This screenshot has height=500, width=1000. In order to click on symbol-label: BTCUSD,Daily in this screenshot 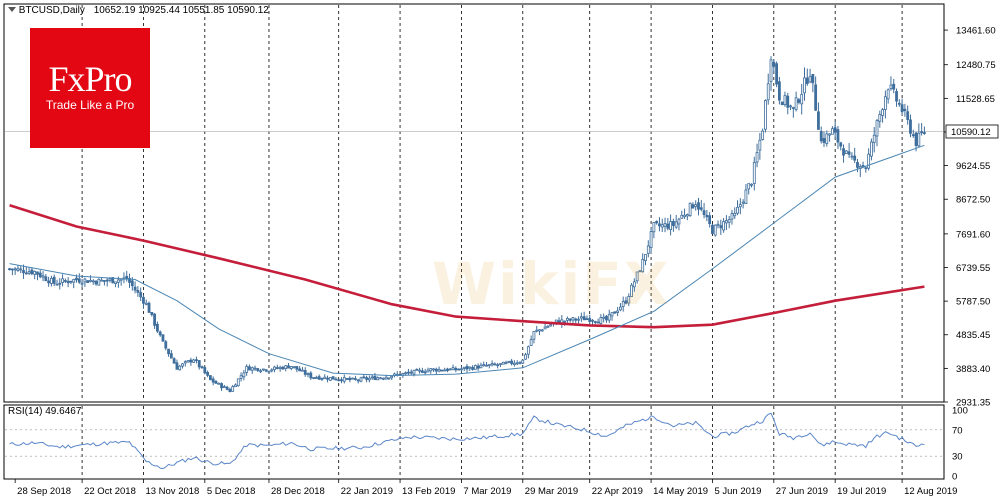, I will do `click(51, 10)`.